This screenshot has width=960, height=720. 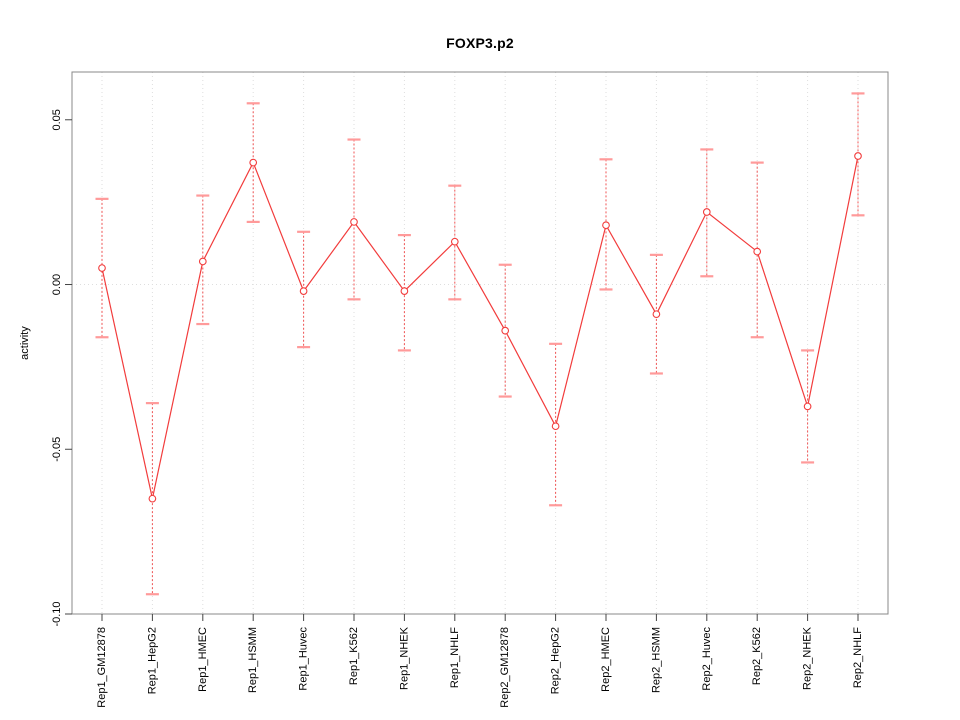 I want to click on x-tick-label: Rep2_GM12878, so click(x=505, y=667).